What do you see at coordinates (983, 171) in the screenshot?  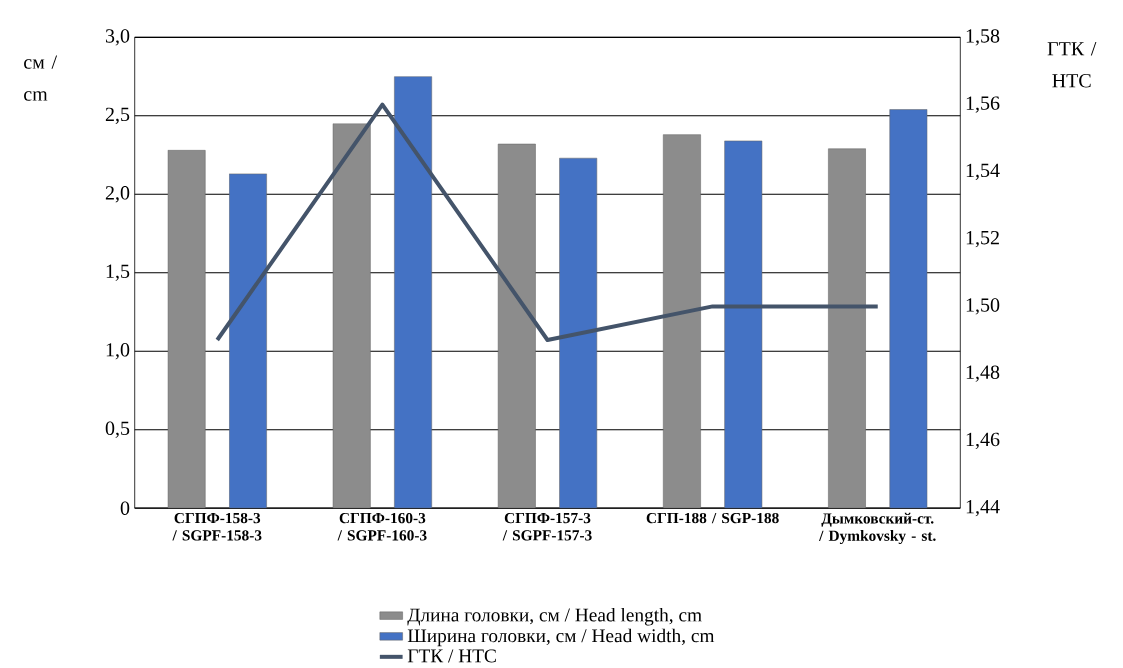 I see `y2-tick-label: 1,54` at bounding box center [983, 171].